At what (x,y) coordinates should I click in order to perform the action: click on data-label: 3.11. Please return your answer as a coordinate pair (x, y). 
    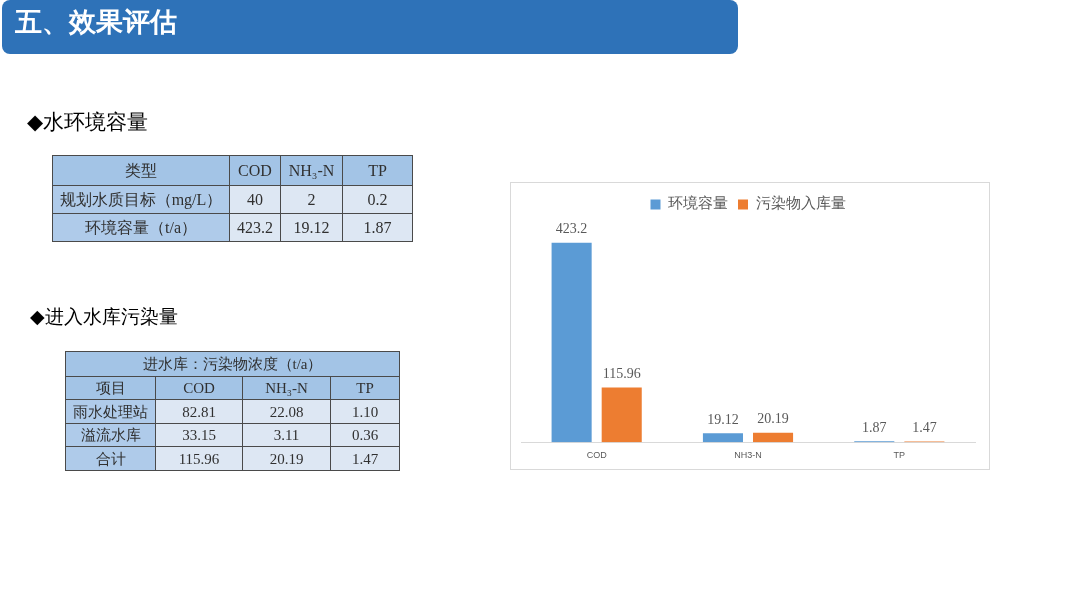
    Looking at the image, I should click on (286, 435).